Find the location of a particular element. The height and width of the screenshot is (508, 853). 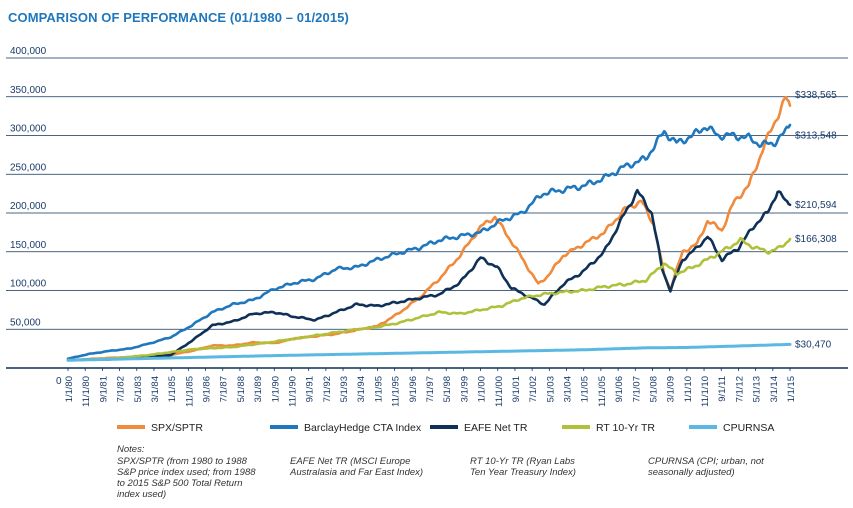

y-tick-label: 0 is located at coordinates (59, 381).